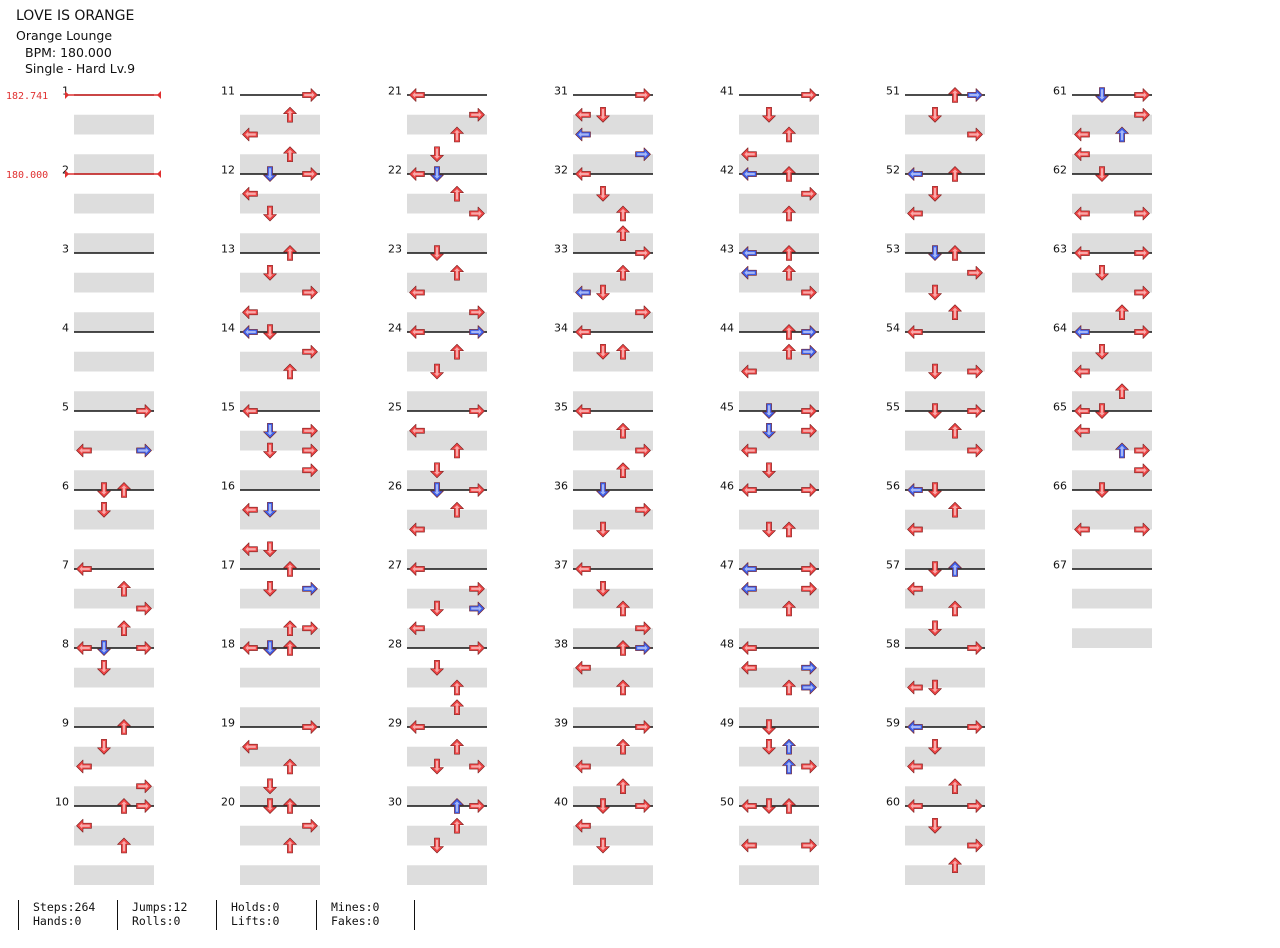  I want to click on measure-number: 53, so click(893, 249).